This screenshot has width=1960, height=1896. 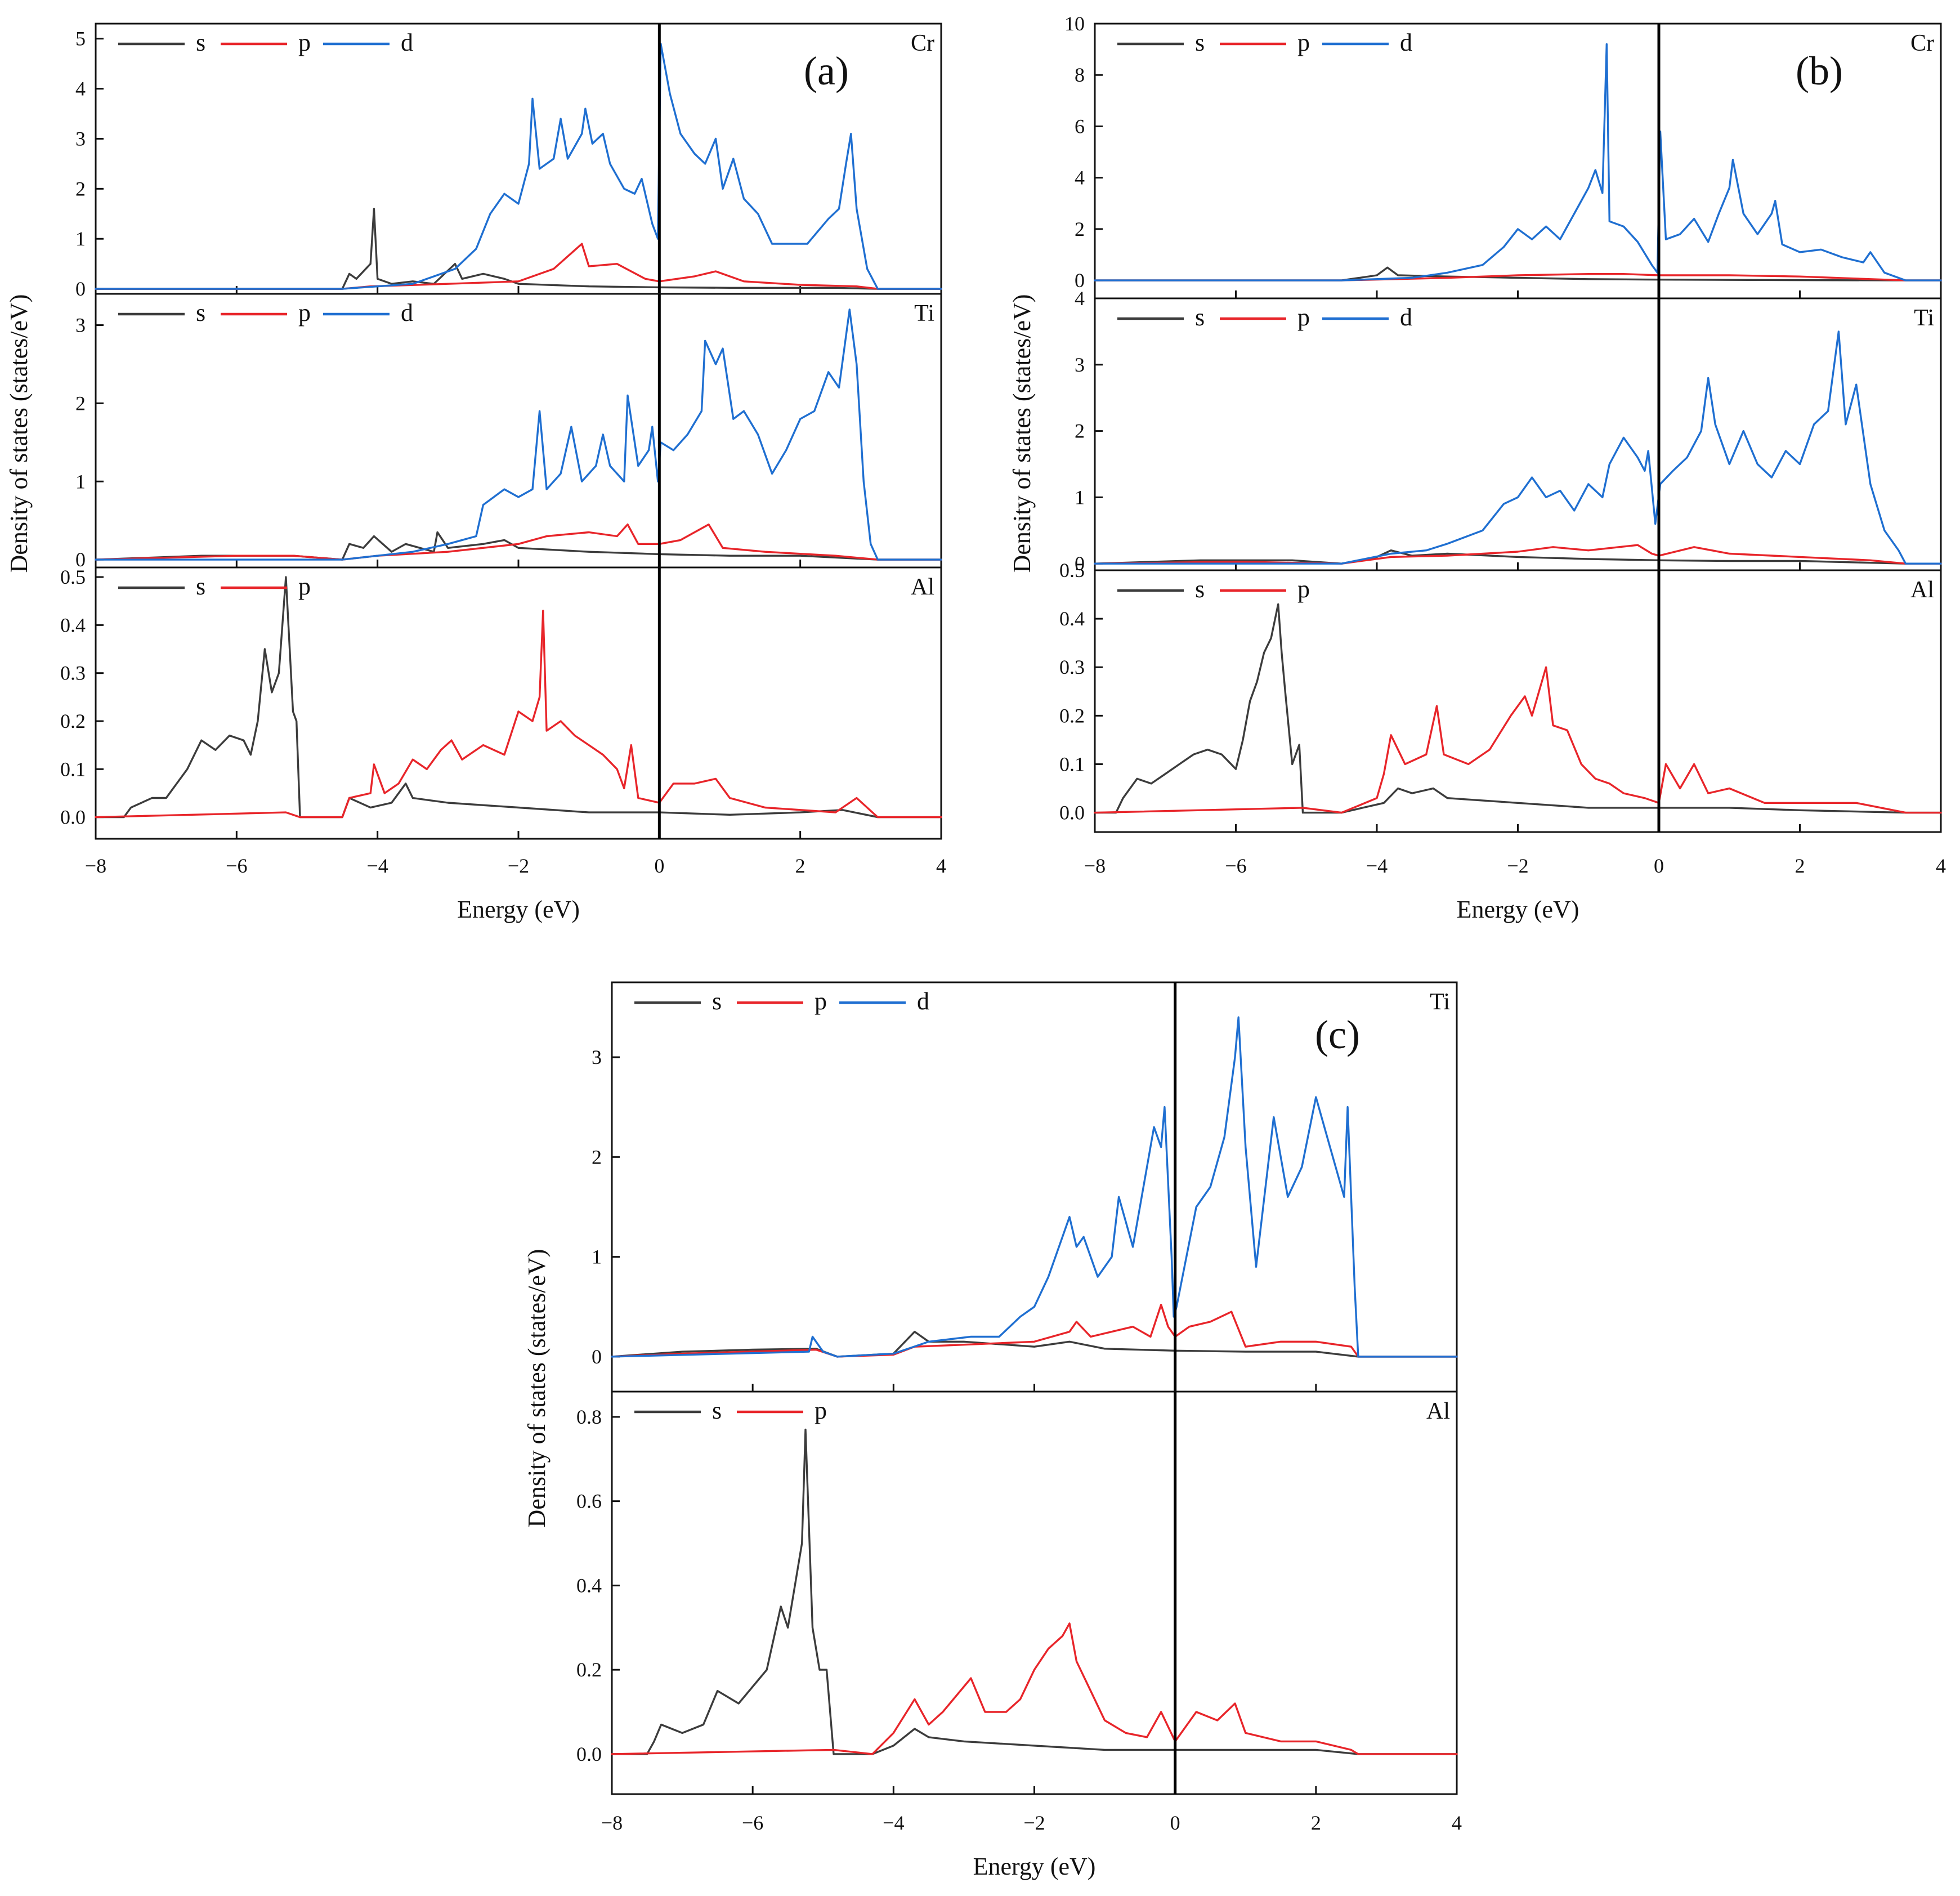 I want to click on subplot-al: 0.00.20.40.60.8 s p Al, so click(x=1017, y=1592).